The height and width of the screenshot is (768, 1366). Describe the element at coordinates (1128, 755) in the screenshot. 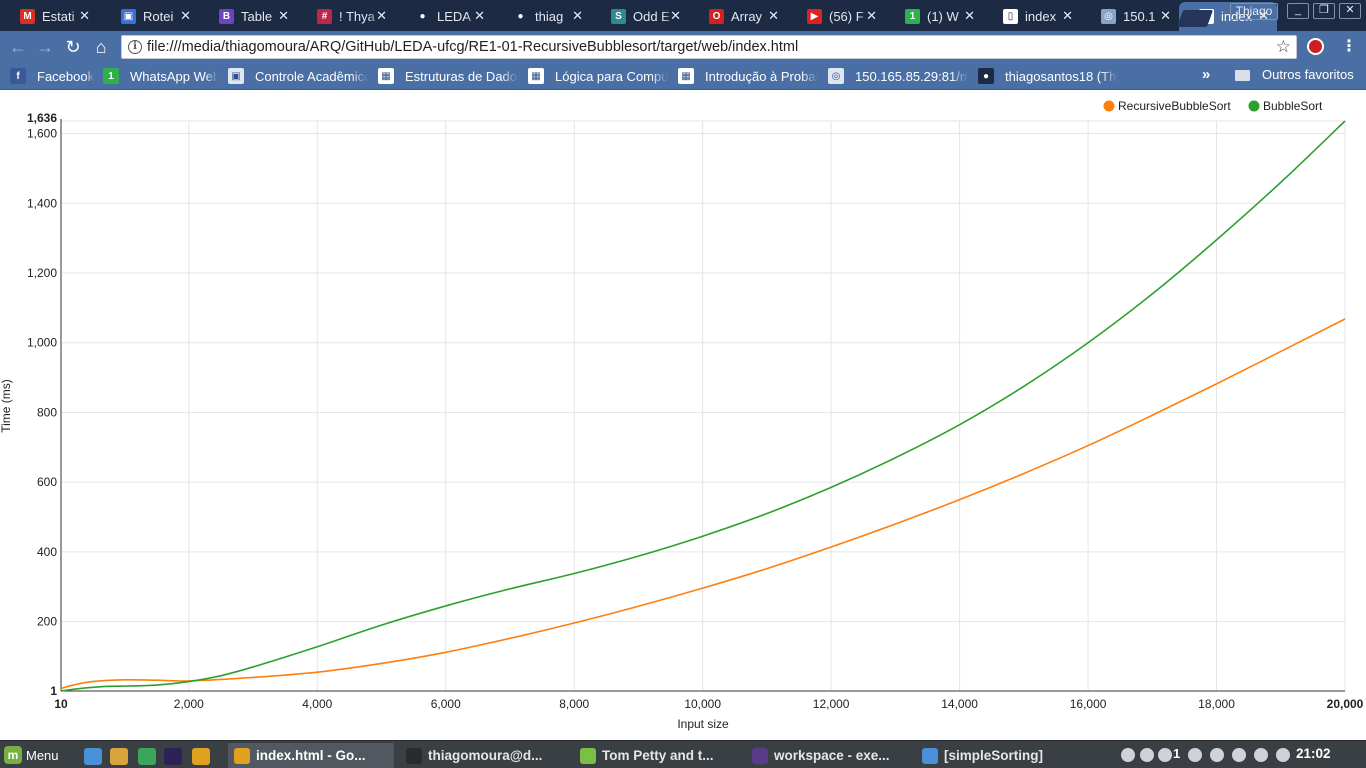

I see `update-icon` at that location.